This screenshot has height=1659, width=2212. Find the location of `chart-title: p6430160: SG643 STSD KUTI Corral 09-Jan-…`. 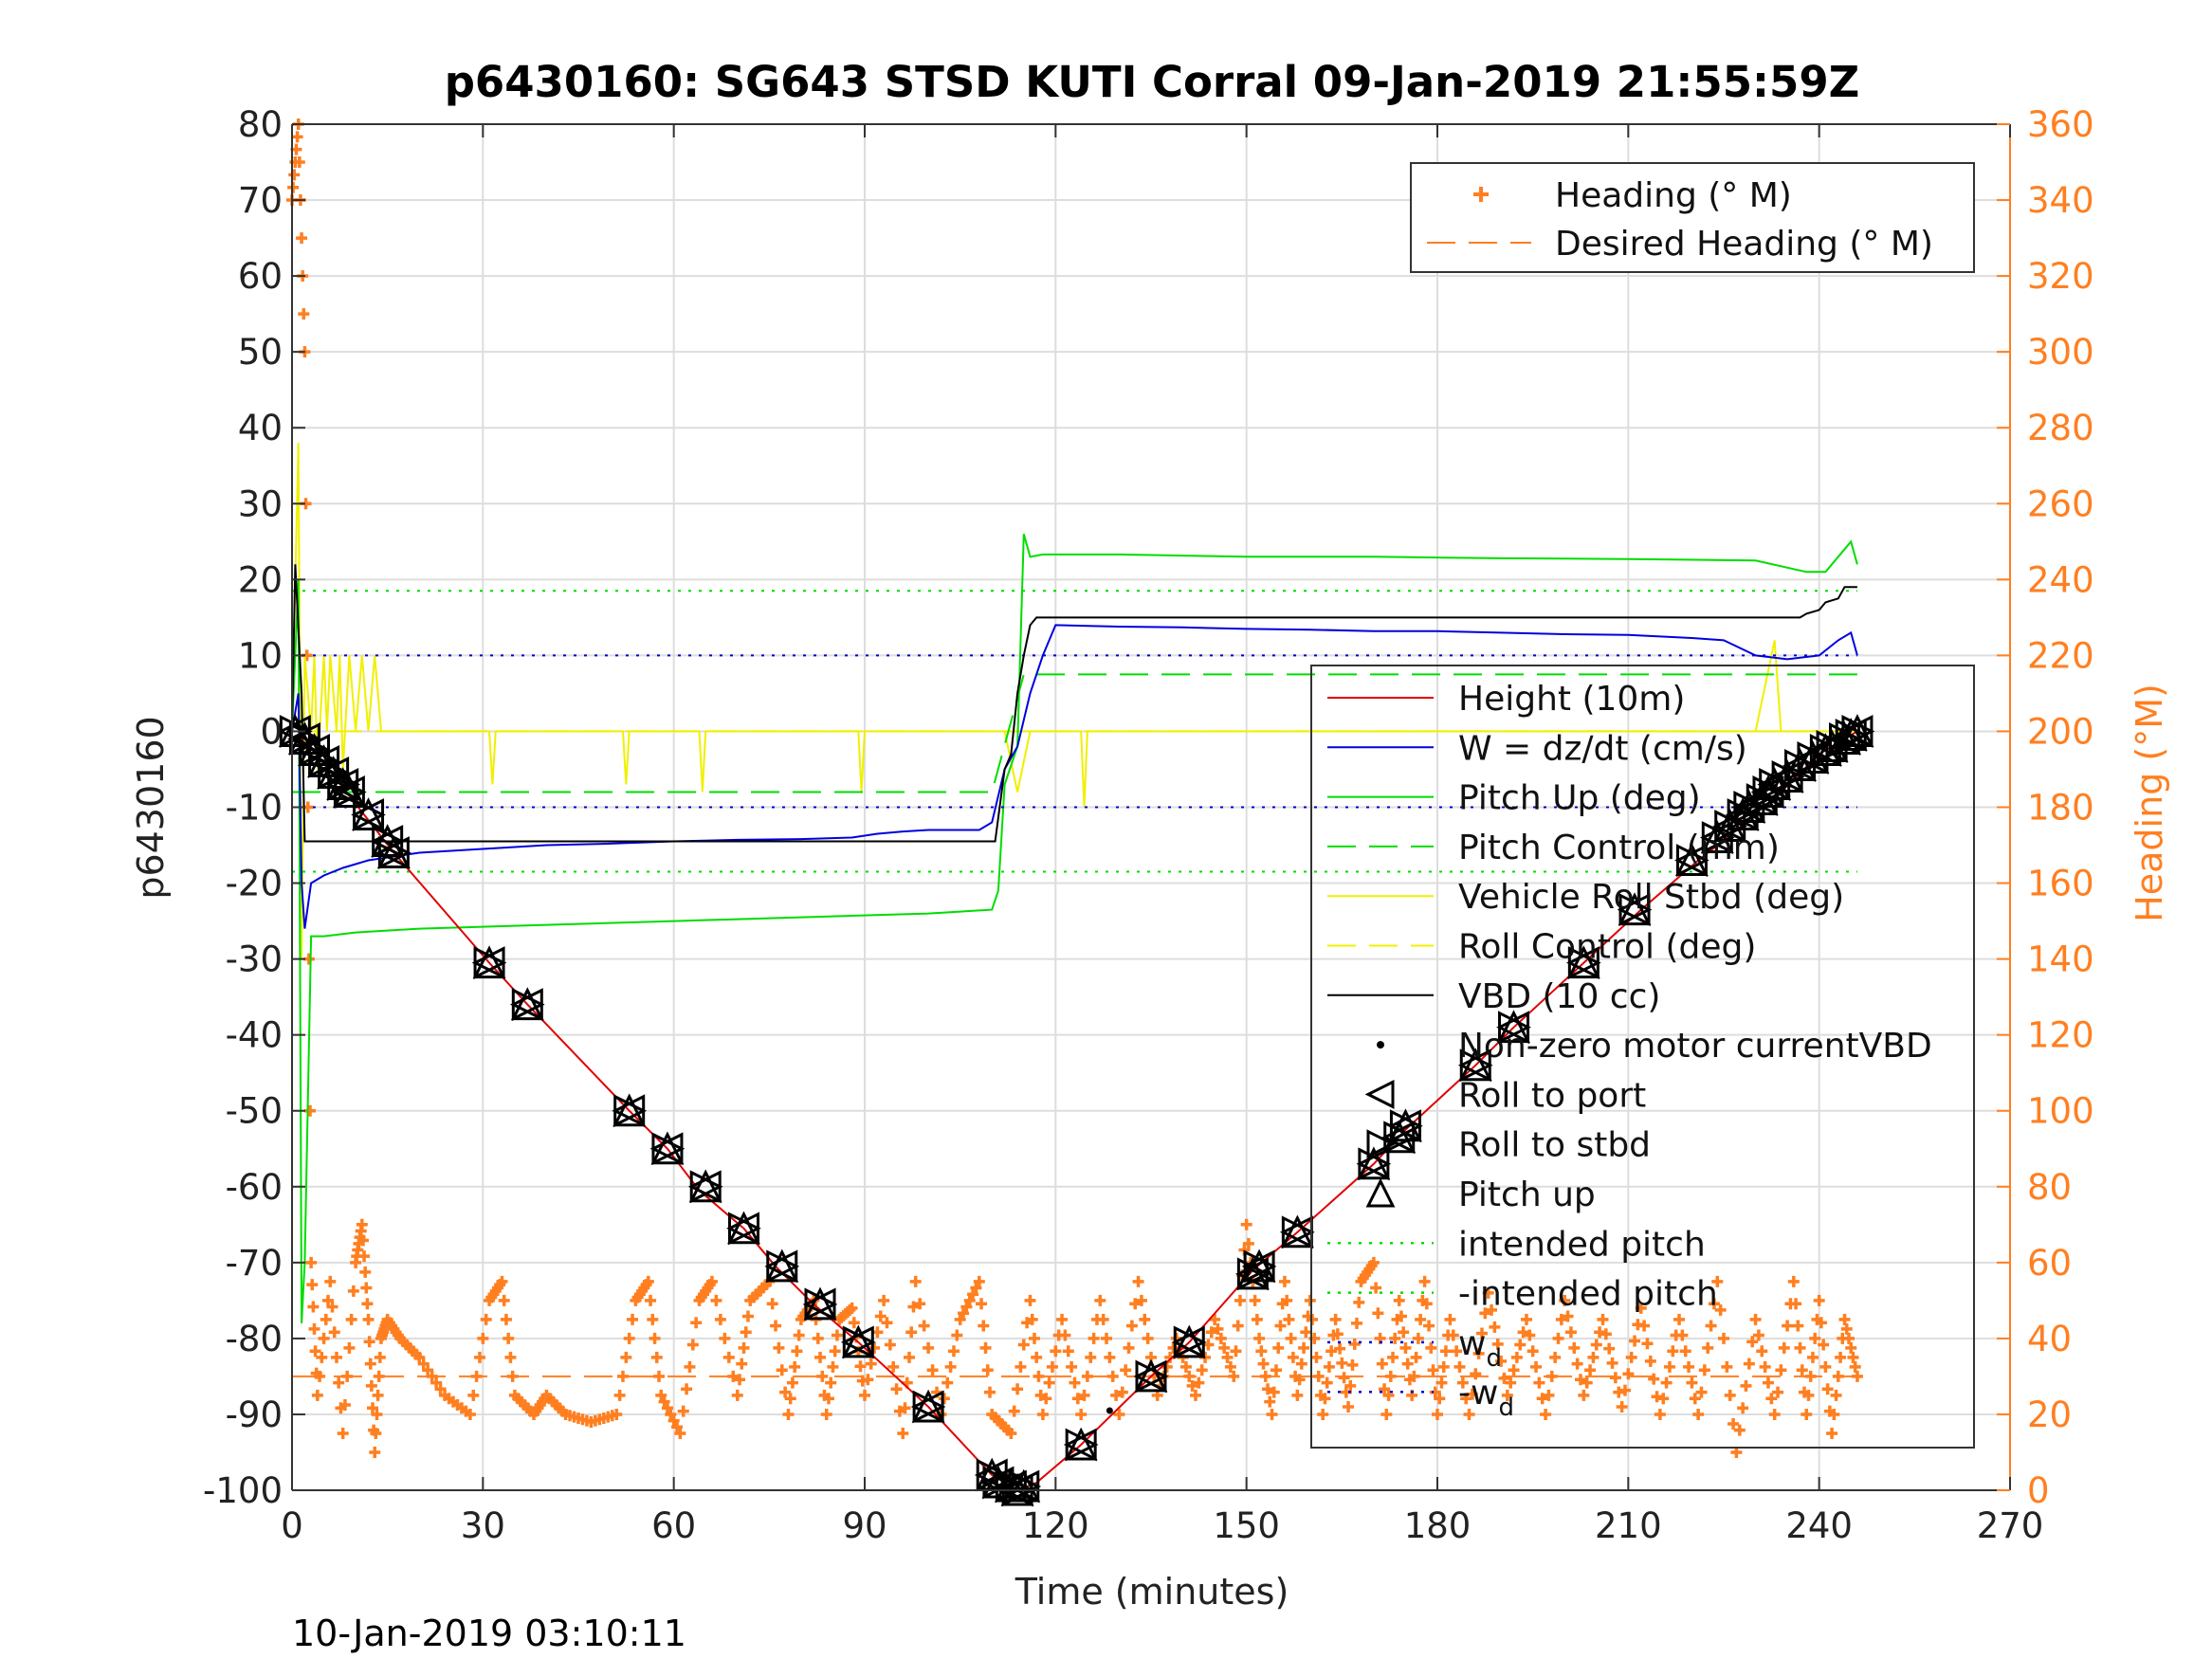

chart-title: p6430160: SG643 STSD KUTI Corral 09-Jan-… is located at coordinates (1152, 82).